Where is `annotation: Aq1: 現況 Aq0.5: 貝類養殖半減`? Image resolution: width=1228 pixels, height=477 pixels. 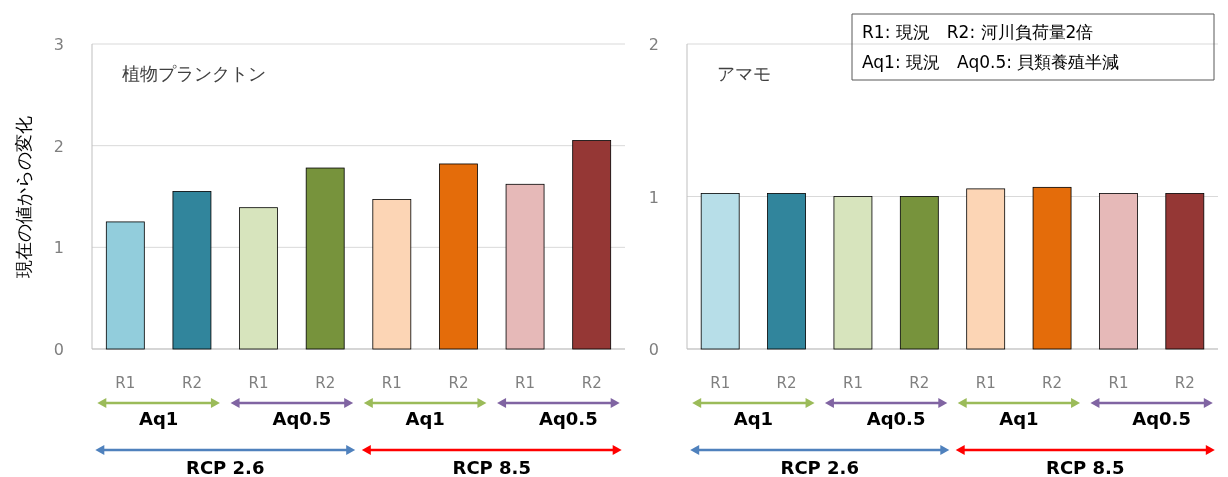 annotation: Aq1: 現況 Aq0.5: 貝類養殖半減 is located at coordinates (991, 62).